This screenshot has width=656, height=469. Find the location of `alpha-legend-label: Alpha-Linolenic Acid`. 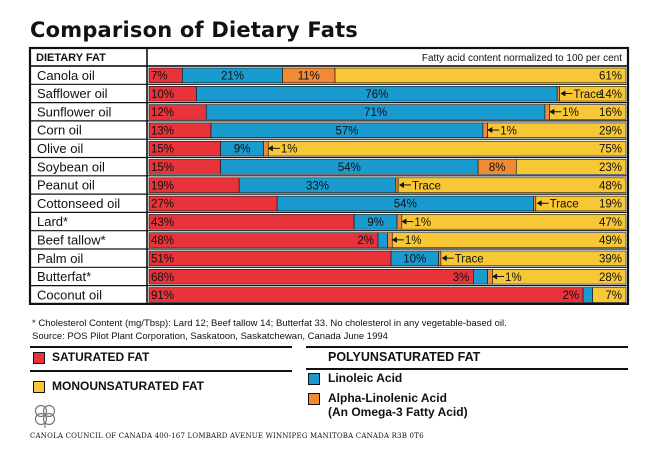

alpha-legend-label: Alpha-Linolenic Acid is located at coordinates (387, 398).